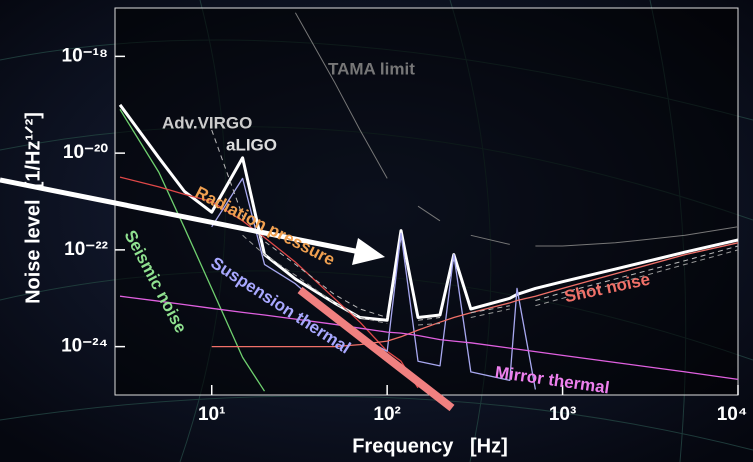 Image resolution: width=753 pixels, height=462 pixels. Describe the element at coordinates (211, 414) in the screenshot. I see `x-tick-label: 10¹` at that location.